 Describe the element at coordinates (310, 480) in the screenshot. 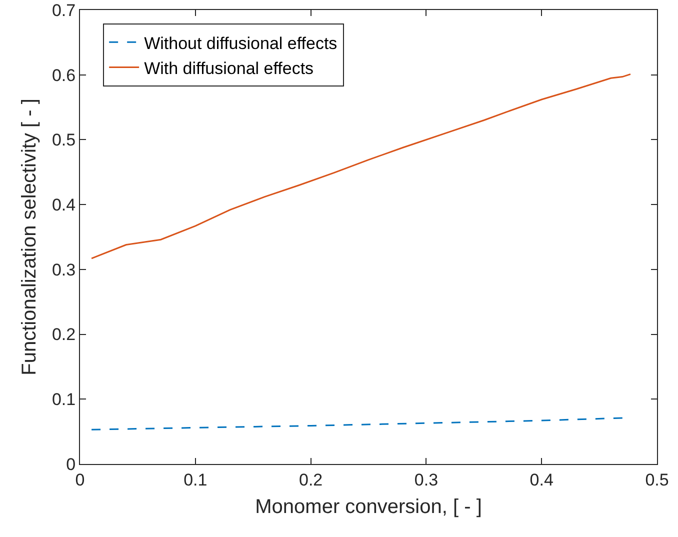

I see `x-tick-label: 0.2` at that location.